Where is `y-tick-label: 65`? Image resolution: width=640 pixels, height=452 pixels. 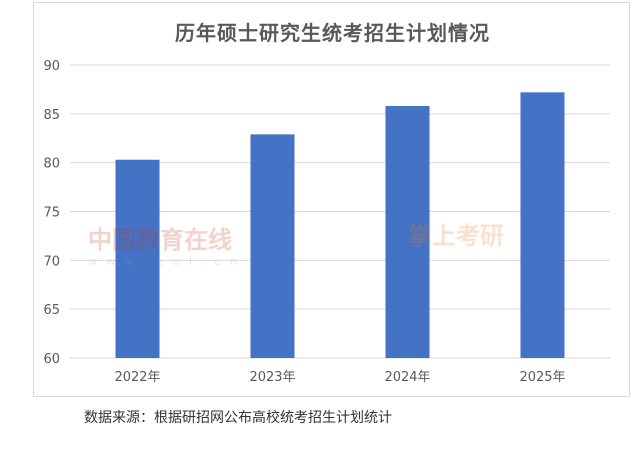 y-tick-label: 65 is located at coordinates (51, 310).